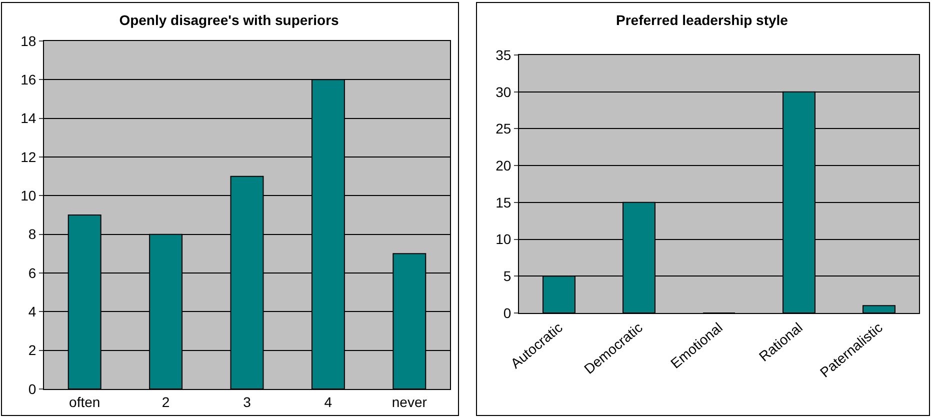  Describe the element at coordinates (702, 20) in the screenshot. I see `chart-title: Preferred leadership style` at that location.